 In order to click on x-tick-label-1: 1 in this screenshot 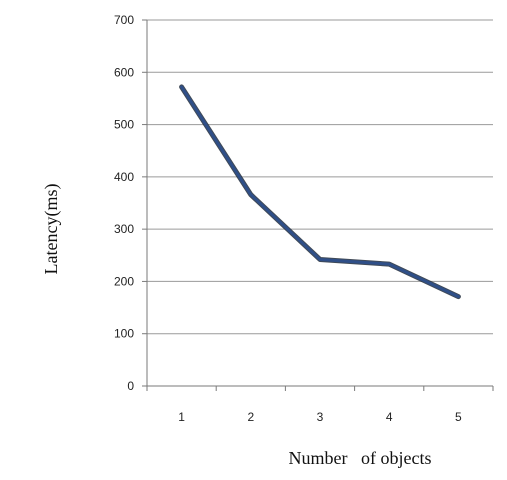, I will do `click(181, 417)`.